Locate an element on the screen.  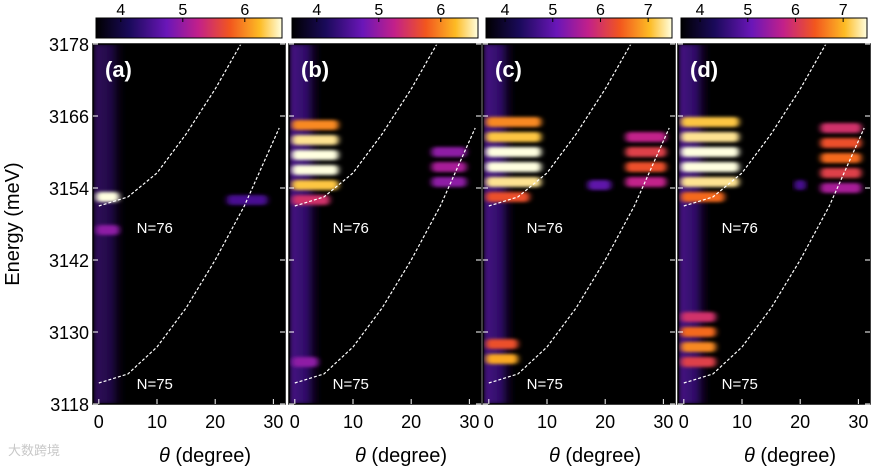
y-tick-label: 3142 is located at coordinates (69, 261).